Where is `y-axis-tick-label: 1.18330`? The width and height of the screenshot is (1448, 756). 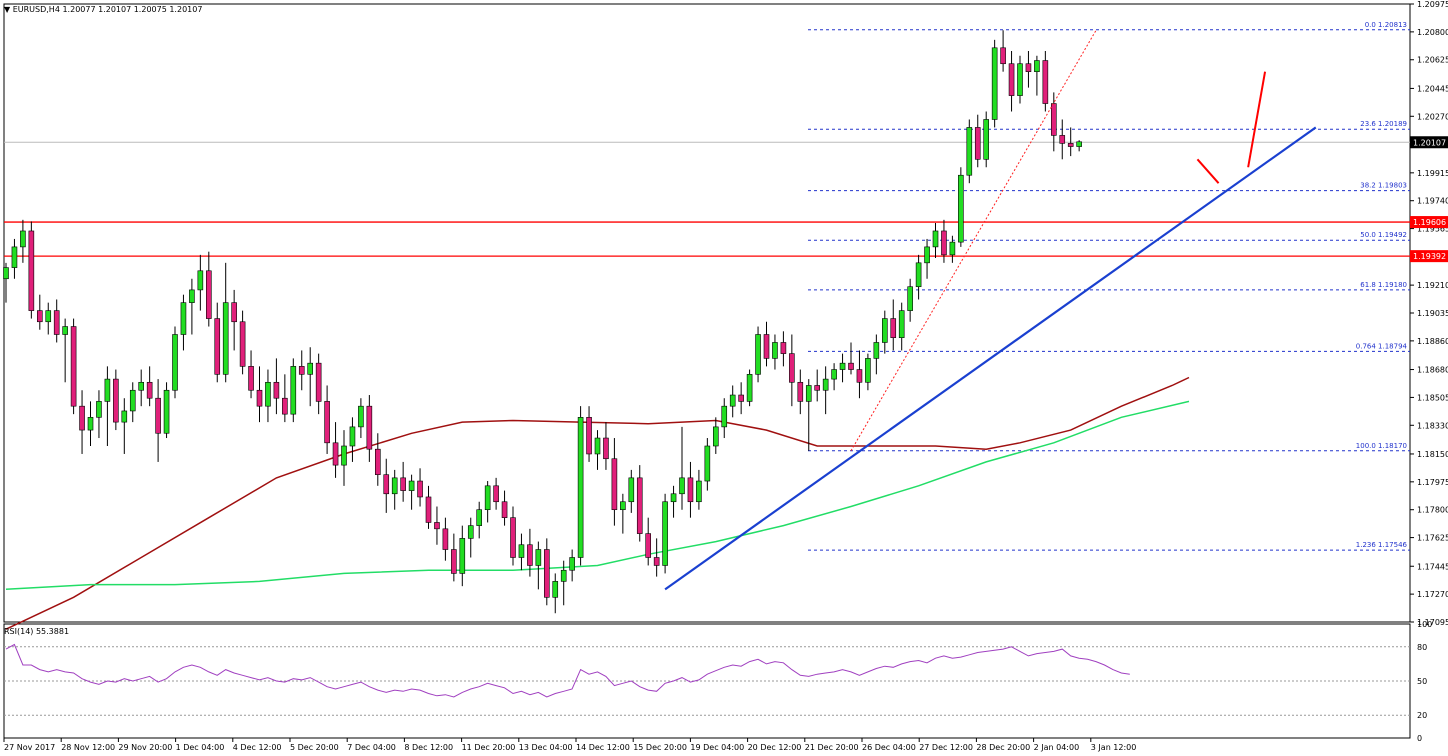
y-axis-tick-label: 1.18330 is located at coordinates (1432, 425).